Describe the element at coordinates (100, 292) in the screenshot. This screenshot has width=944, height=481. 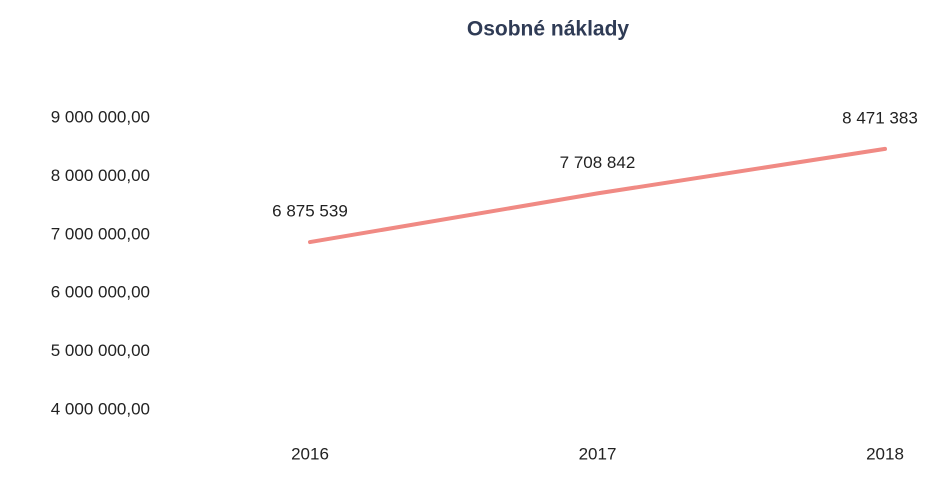
I see `y-tick-label: 6 000 000,00` at that location.